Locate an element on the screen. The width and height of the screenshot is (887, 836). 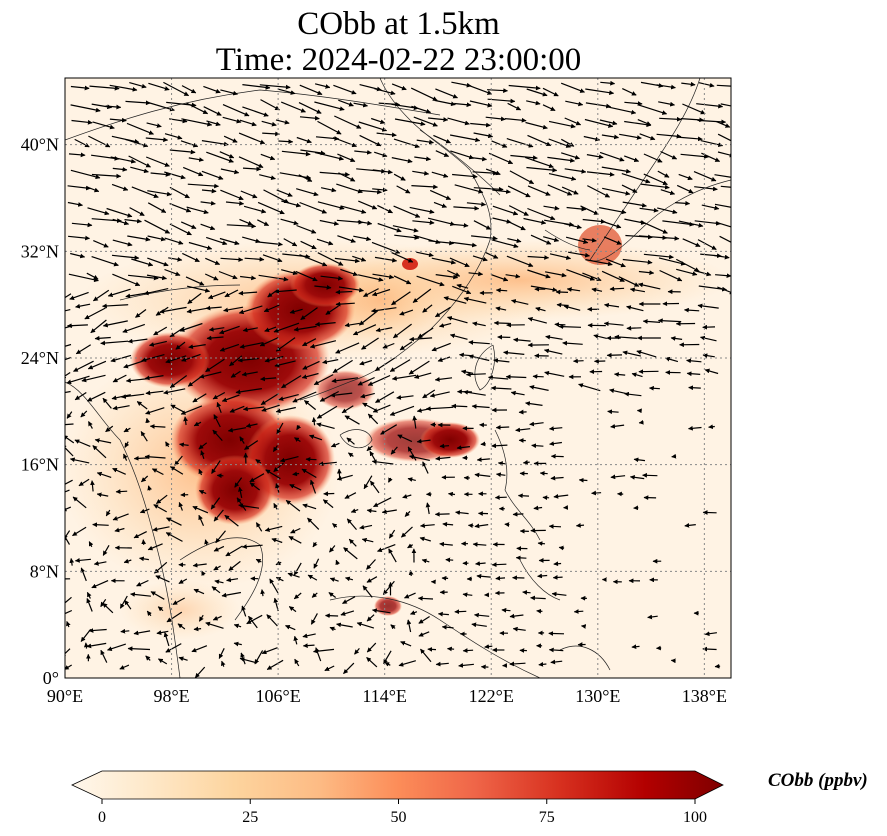
y-tick-label: 40°N is located at coordinates (40, 145).